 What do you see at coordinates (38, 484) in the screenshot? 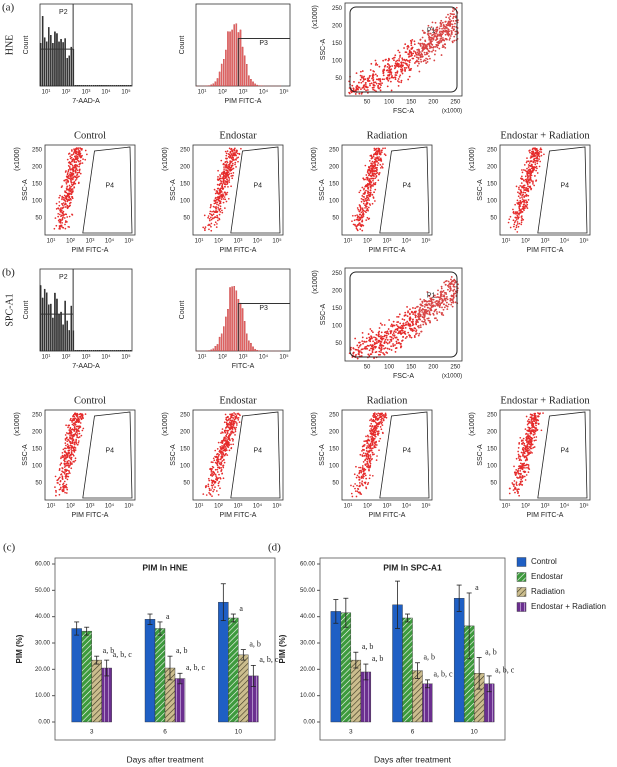
I see `axis-tick-label: 50` at bounding box center [38, 484].